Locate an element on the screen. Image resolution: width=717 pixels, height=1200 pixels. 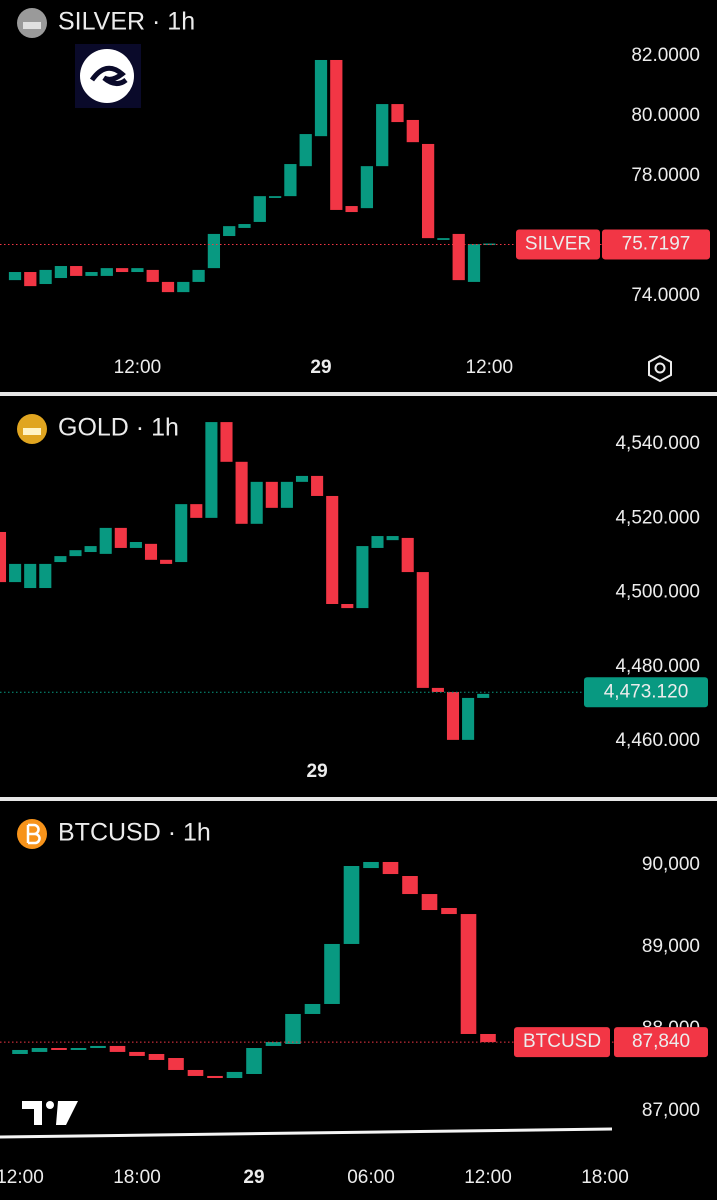
settings-icon is located at coordinates (660, 368).